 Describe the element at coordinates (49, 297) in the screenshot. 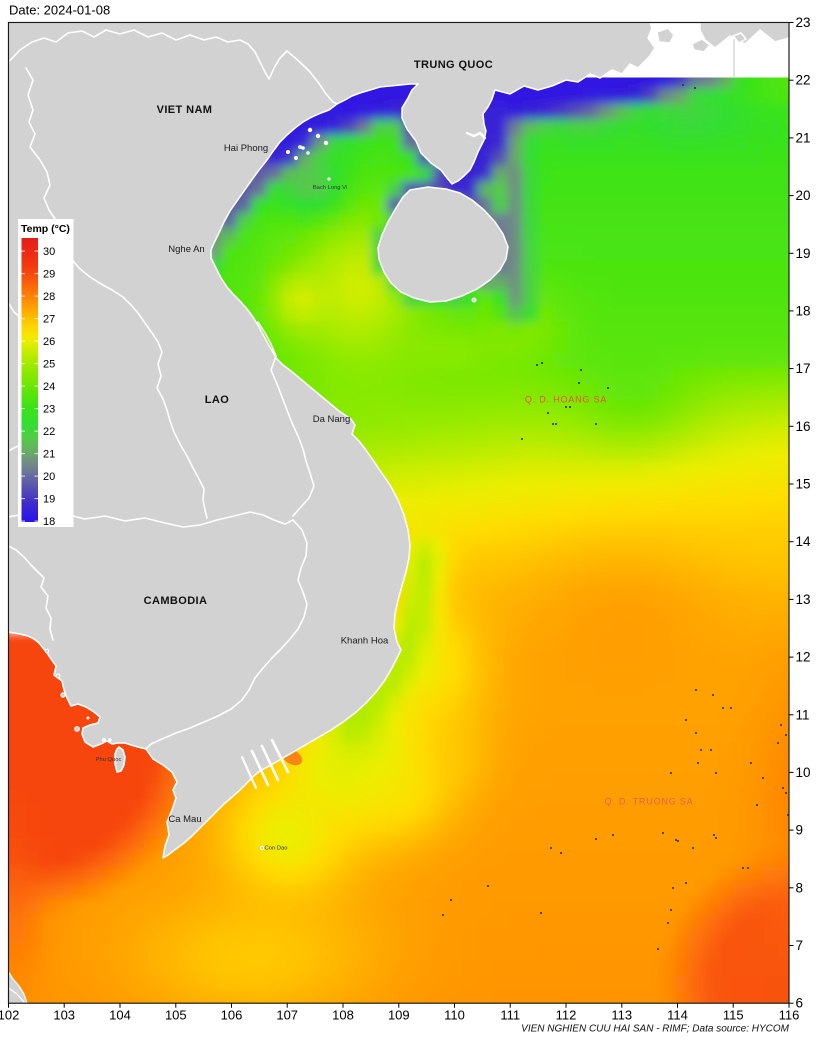

I see `svg-text: 28` at that location.